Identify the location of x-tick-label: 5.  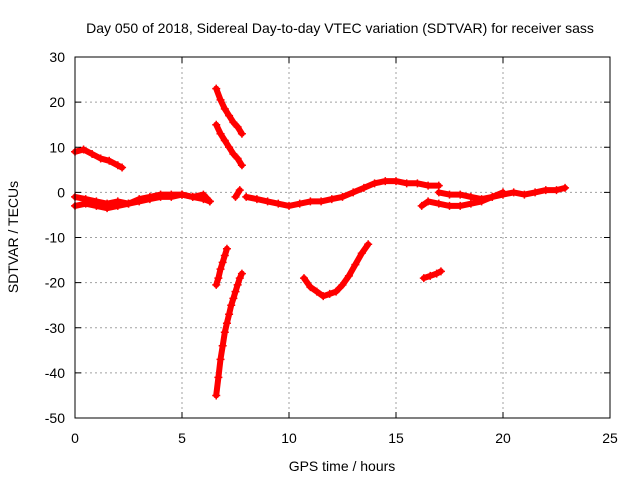
(182, 438).